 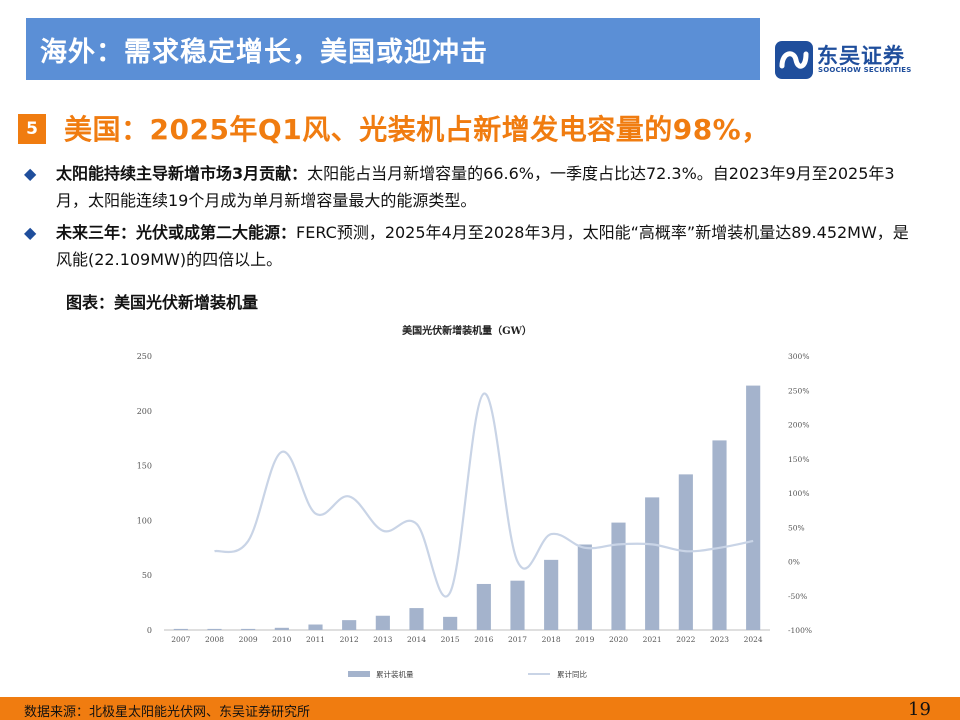 What do you see at coordinates (800, 630) in the screenshot?
I see `y-right-tick-label: -100%` at bounding box center [800, 630].